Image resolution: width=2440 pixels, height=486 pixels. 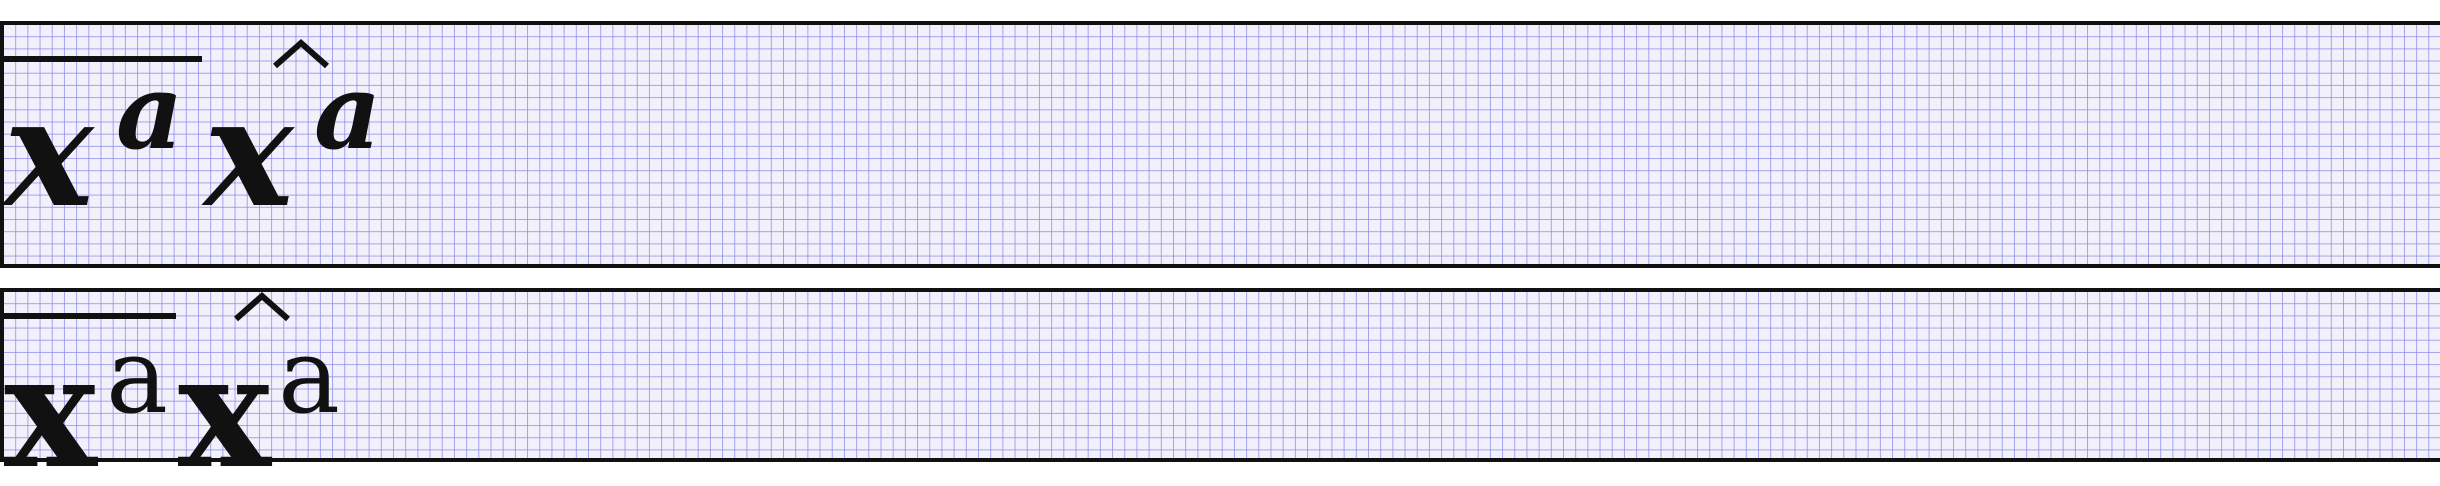 I want to click on hat-term-upright: x a, so click(x=259, y=388).